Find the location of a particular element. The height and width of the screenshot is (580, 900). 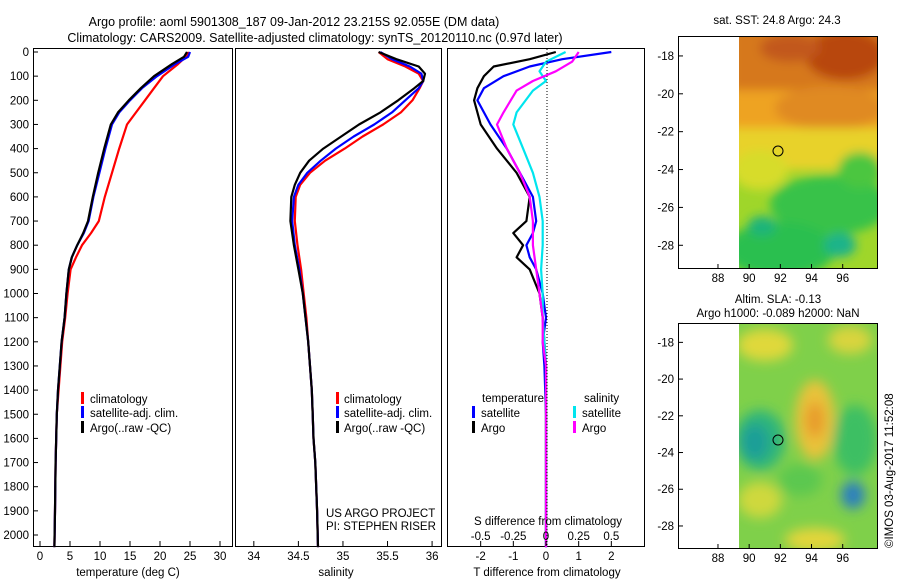

y-tick-label: 1900 is located at coordinates (16, 512).